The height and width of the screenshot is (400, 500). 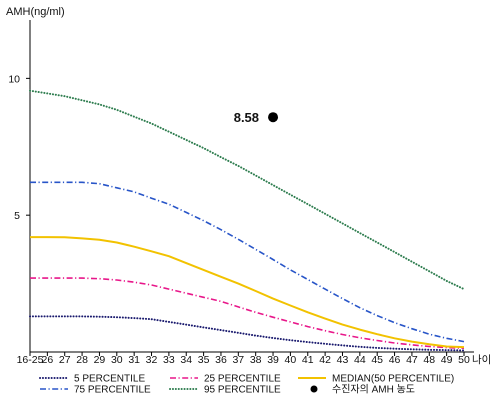 What do you see at coordinates (48, 360) in the screenshot?
I see `x-tick-label: 26` at bounding box center [48, 360].